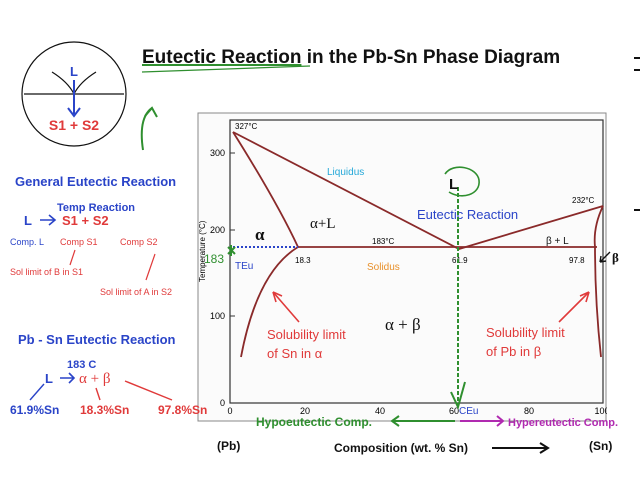  What do you see at coordinates (217, 230) in the screenshot?
I see `y-tick-200: 200` at bounding box center [217, 230].